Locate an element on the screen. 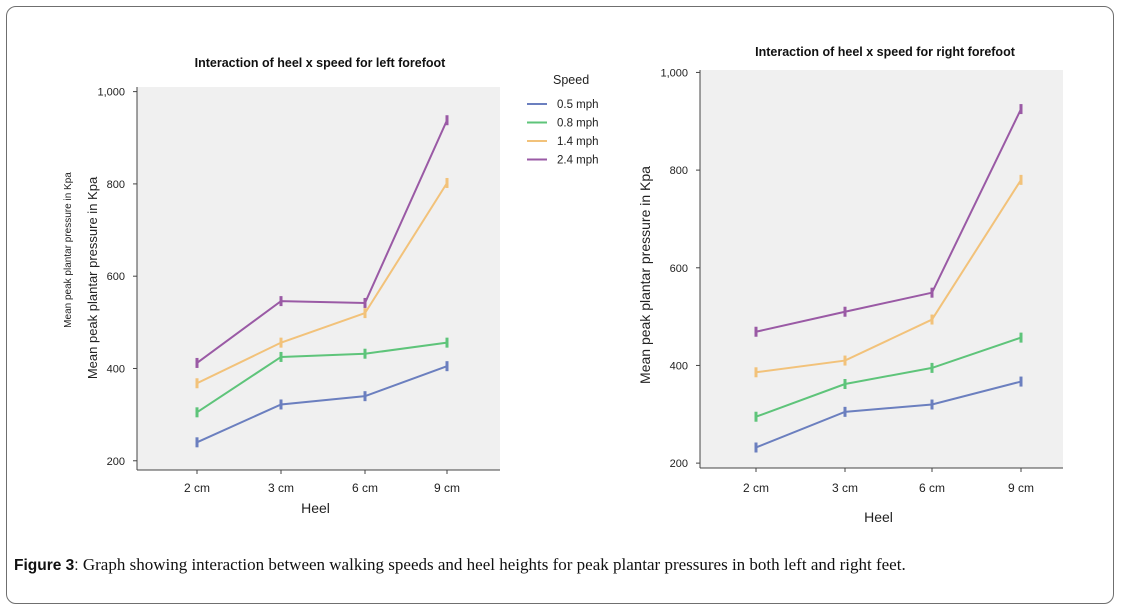  legend-label: 2.4 mph is located at coordinates (578, 161).